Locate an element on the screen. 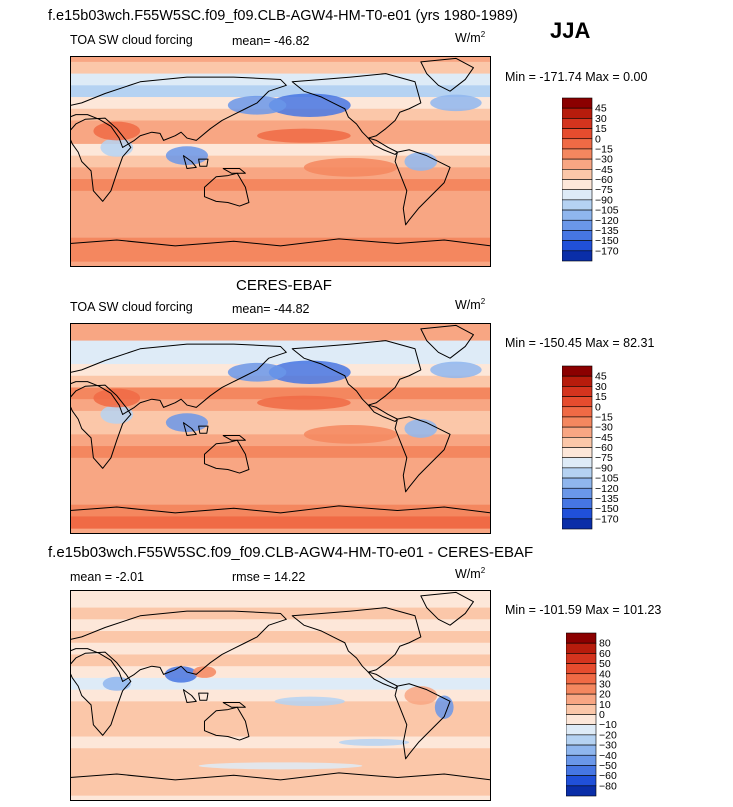 This screenshot has height=807, width=733. colorbar-tick-label: −15 is located at coordinates (604, 149).